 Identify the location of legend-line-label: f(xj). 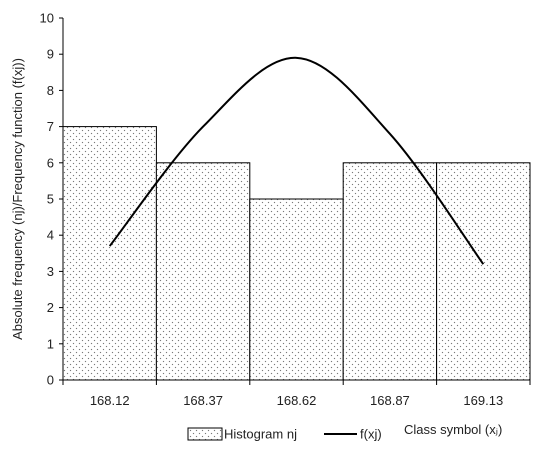
(371, 434).